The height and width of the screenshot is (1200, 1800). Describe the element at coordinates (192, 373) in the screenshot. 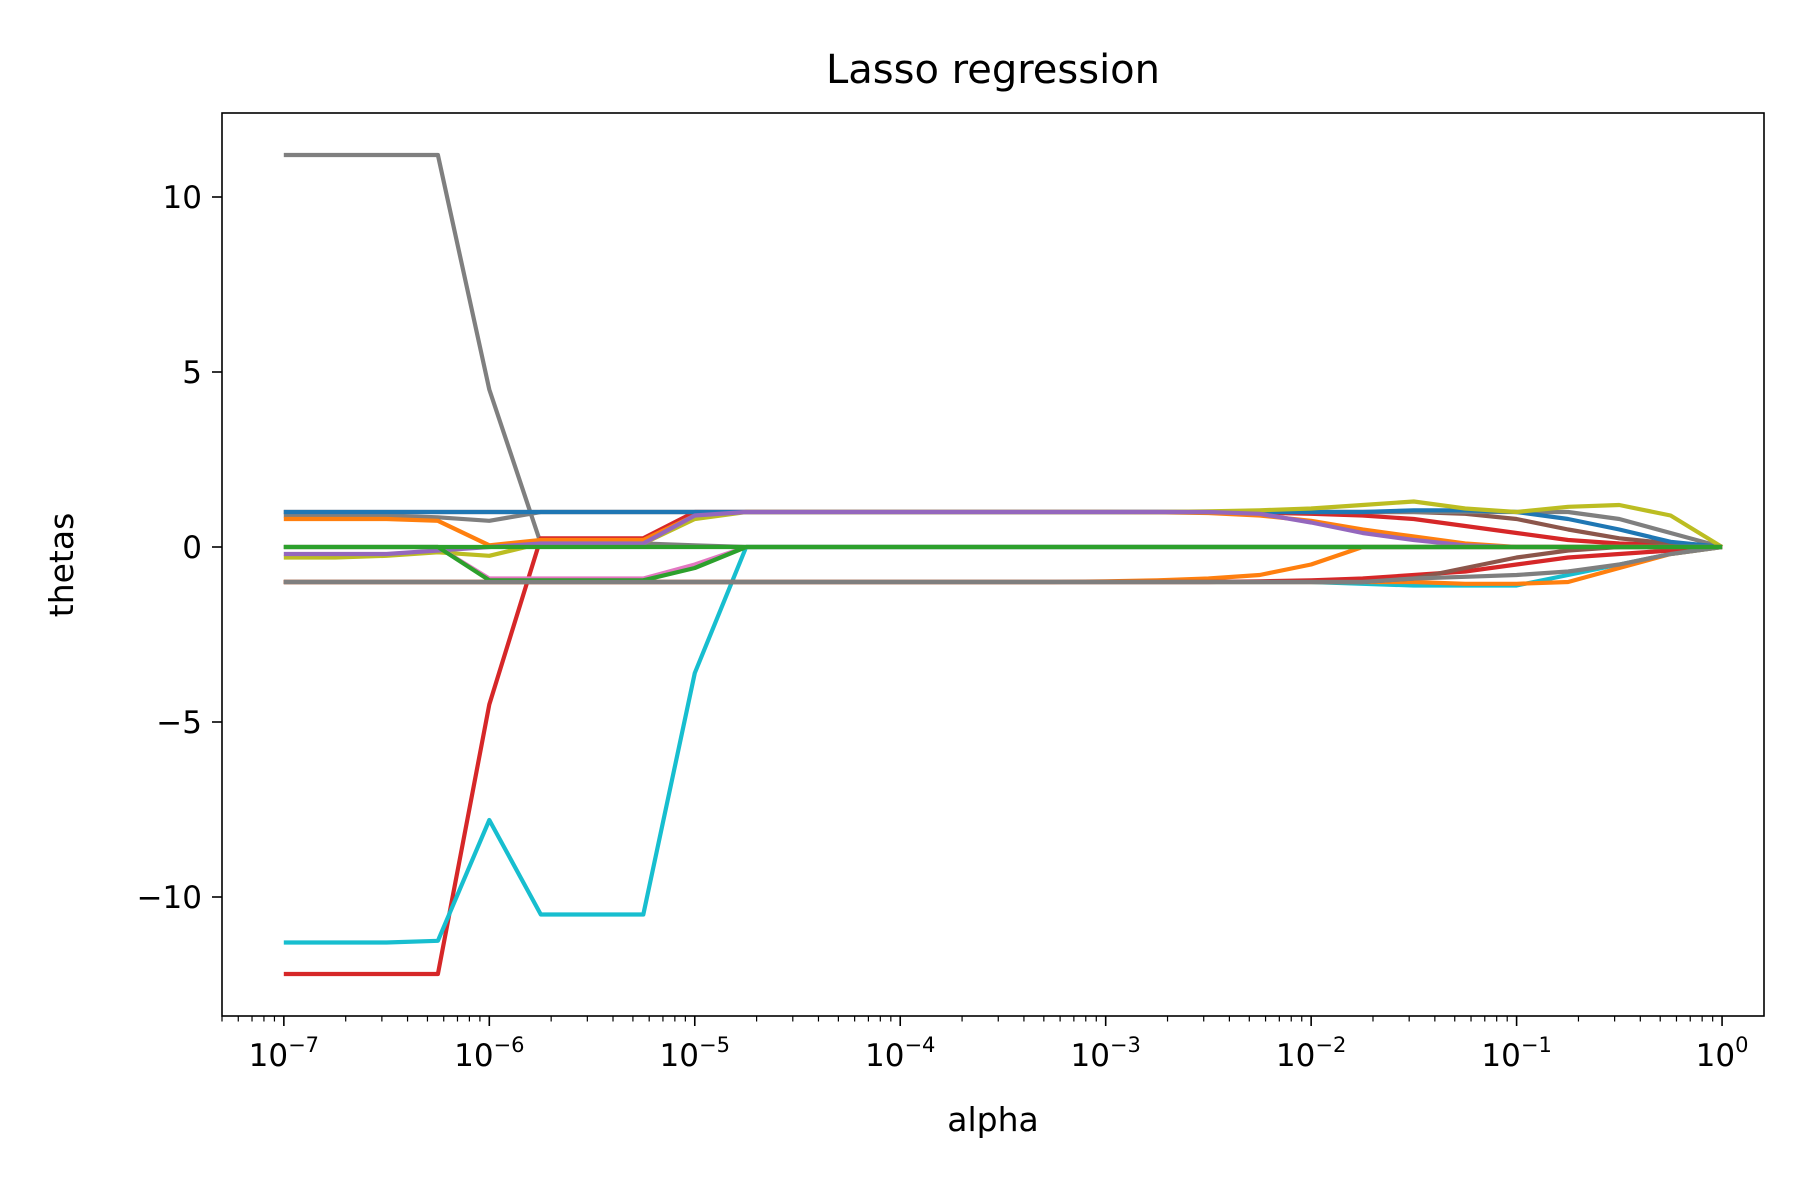

I see `y-tick-label: 5` at that location.